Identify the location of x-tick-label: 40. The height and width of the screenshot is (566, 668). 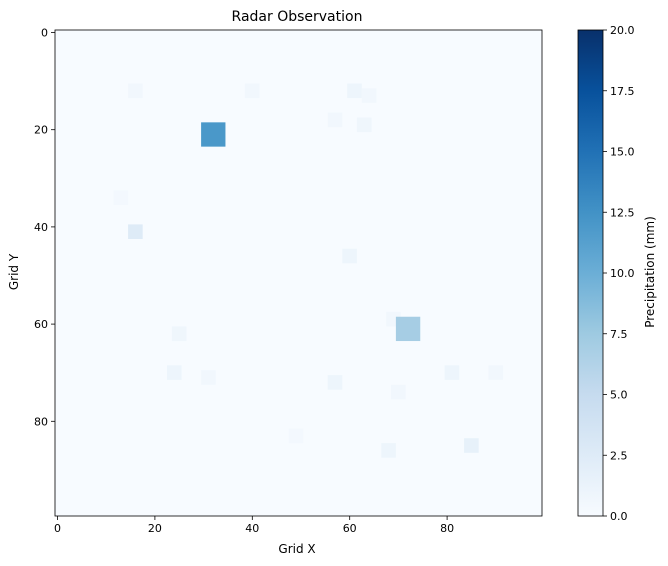
(252, 528).